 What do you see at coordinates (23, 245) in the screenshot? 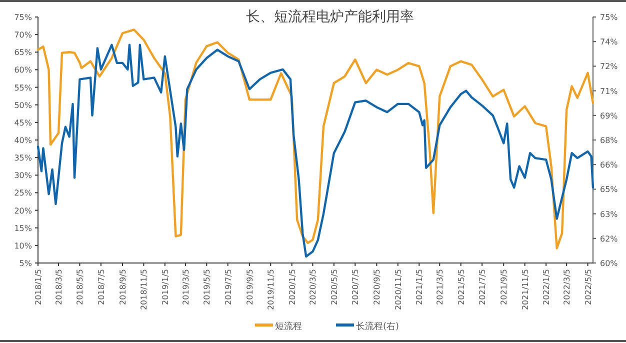
I see `y-tick-label: 10%` at bounding box center [23, 245].